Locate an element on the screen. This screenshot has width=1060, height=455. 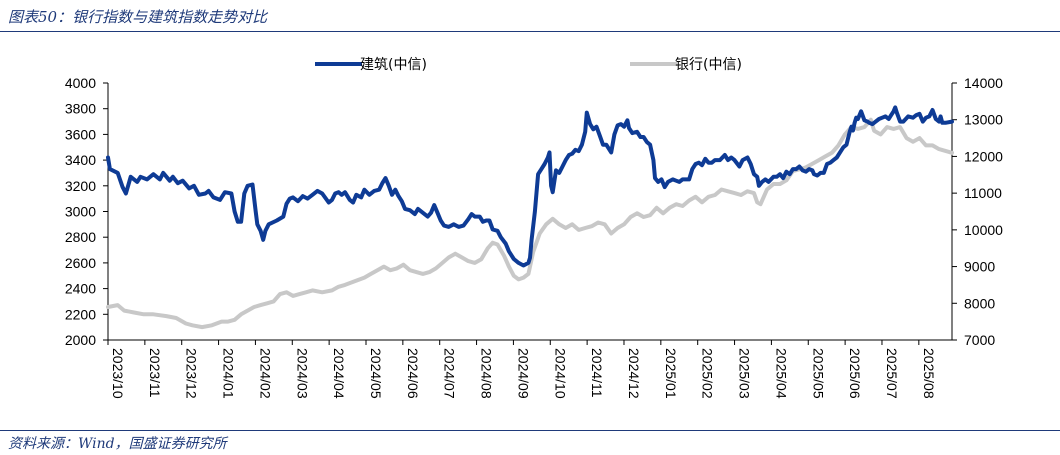
x-tick-label: 2025/04 is located at coordinates (781, 373).